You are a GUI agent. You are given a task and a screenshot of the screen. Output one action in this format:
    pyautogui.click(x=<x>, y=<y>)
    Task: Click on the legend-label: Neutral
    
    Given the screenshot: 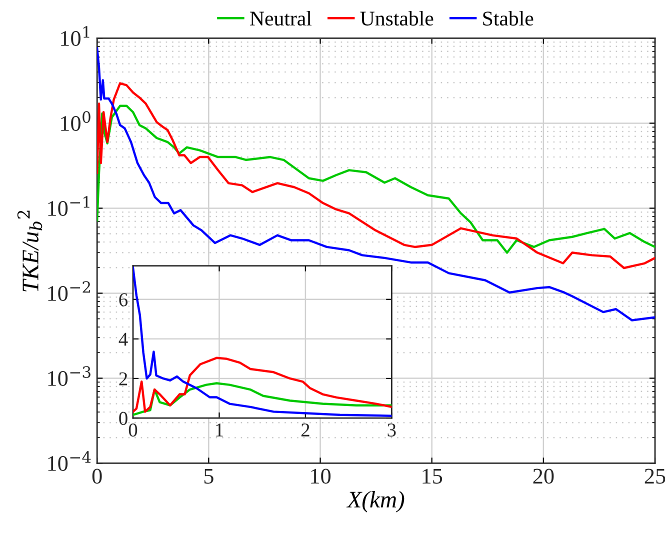 What is the action you would take?
    pyautogui.click(x=281, y=18)
    